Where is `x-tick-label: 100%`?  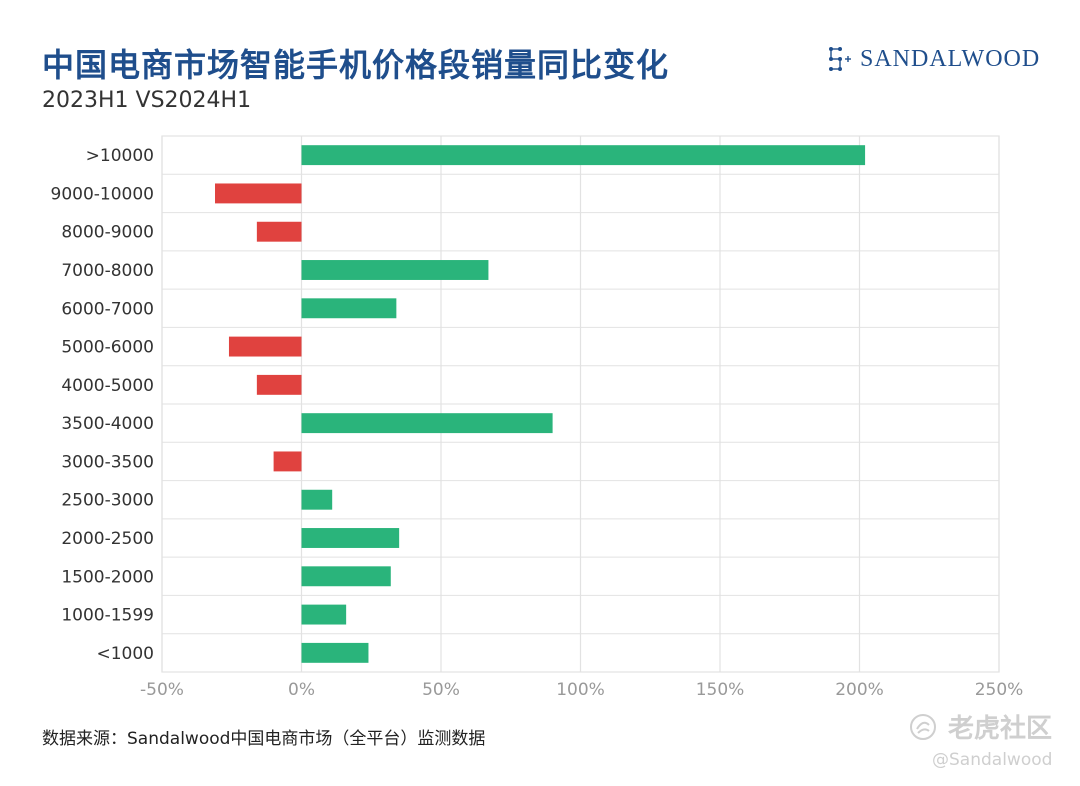 x-tick-label: 100% is located at coordinates (580, 690).